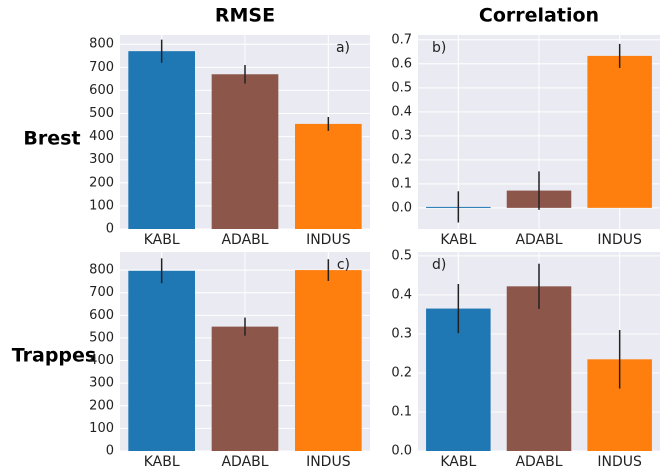  What do you see at coordinates (439, 265) in the screenshot?
I see `panel-label: d)` at bounding box center [439, 265].